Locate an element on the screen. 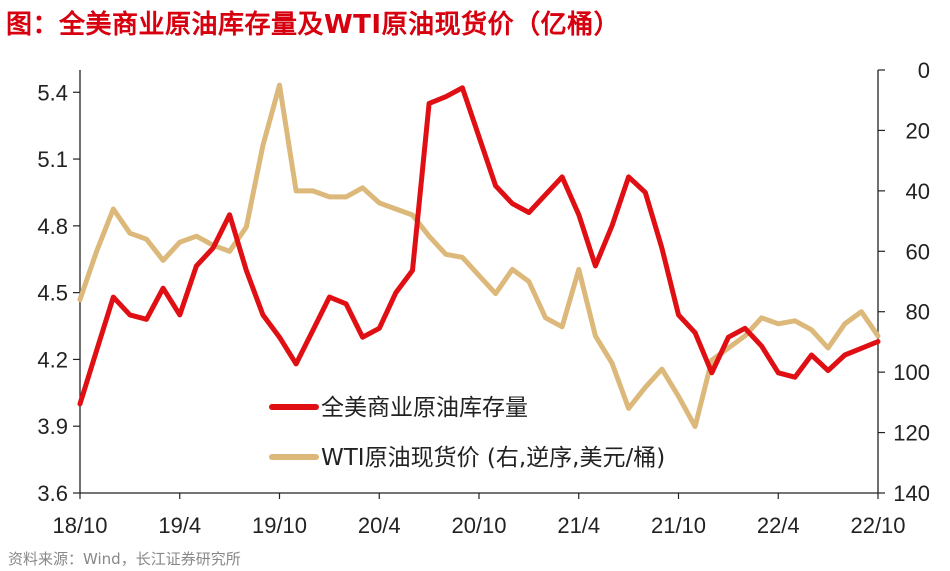  legend-label-wti: WTI原油现货价 (右,逆序,美元/桶) is located at coordinates (493, 458).